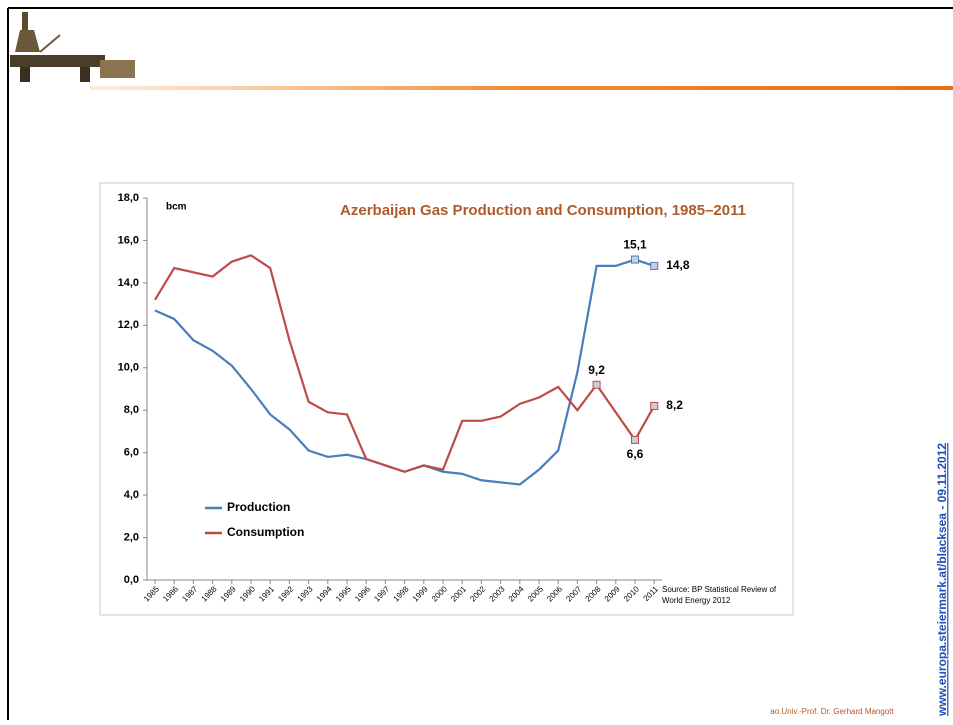  I want to click on data-label: 15,1, so click(635, 245).